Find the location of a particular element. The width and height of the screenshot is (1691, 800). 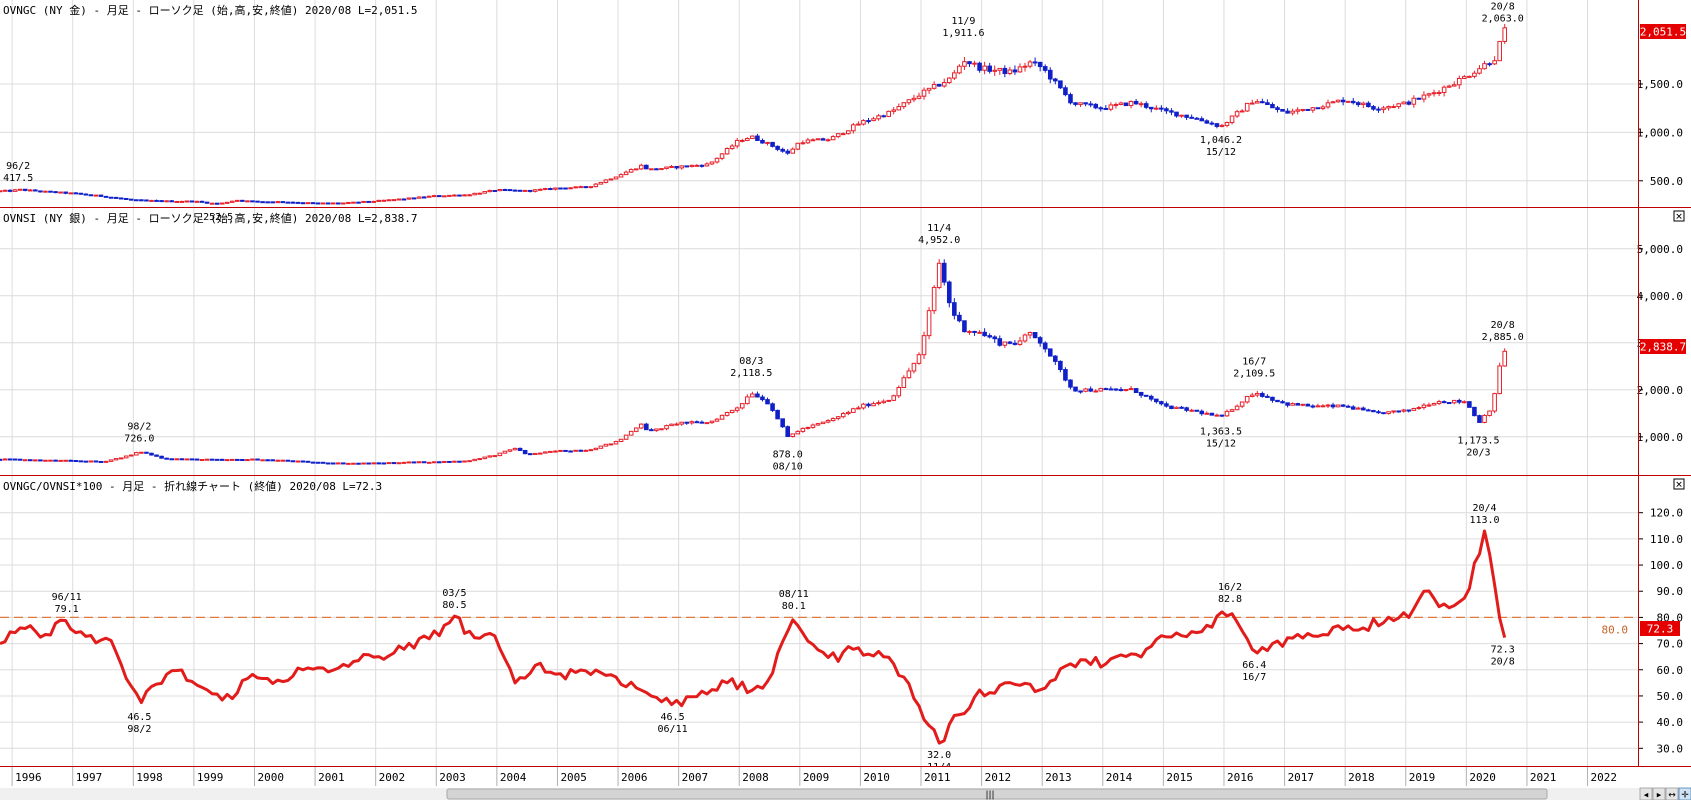

panel-ratio-close-box is located at coordinates (1679, 484).